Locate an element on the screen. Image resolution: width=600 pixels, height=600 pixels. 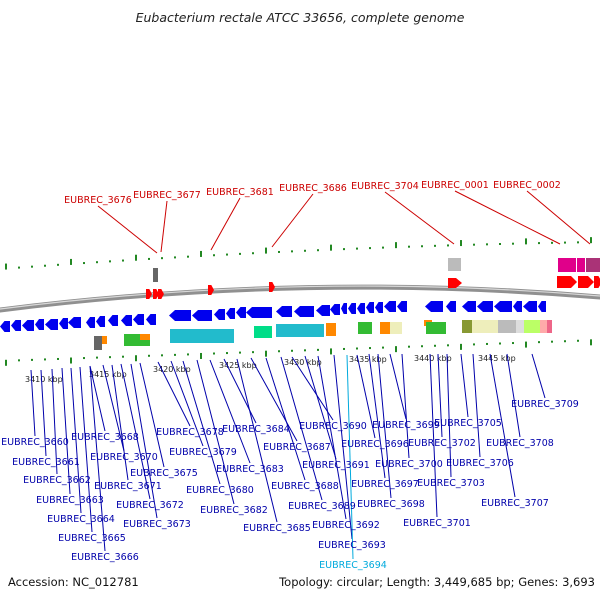
gene-label-eubrec-3690: EUBREC_3690 is located at coordinates (333, 426).